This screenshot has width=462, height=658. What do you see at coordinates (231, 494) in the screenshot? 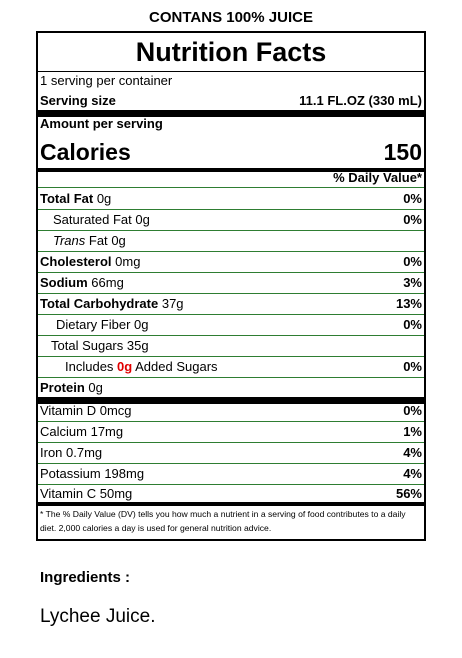
I see `vitamin-row: Vitamin C 50mg 56%` at bounding box center [231, 494].